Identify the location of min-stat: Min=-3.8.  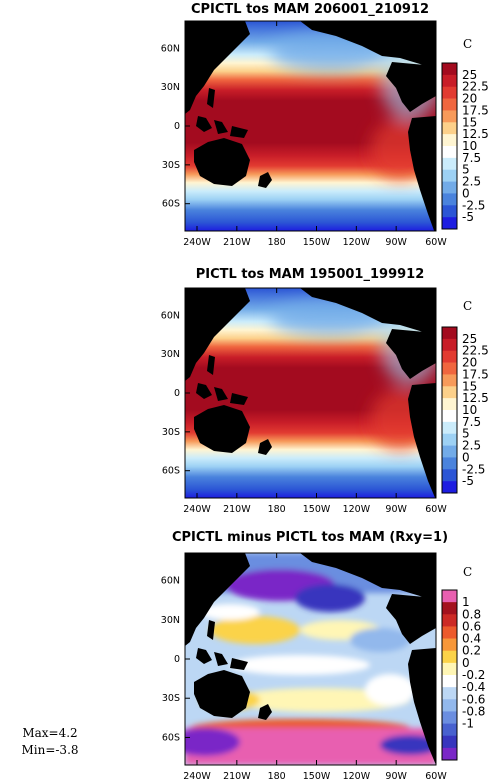
(49, 750).